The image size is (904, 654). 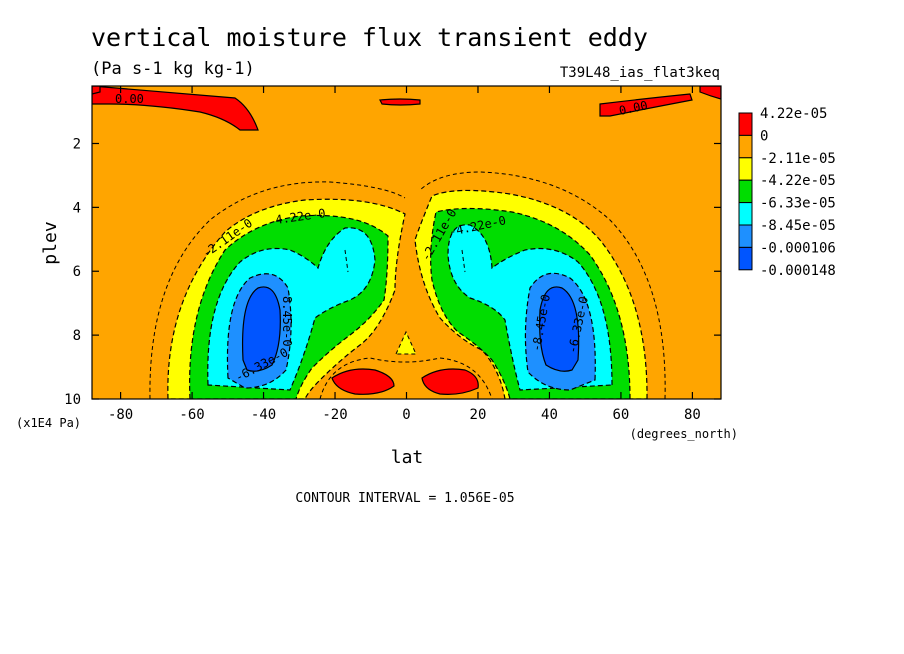 I want to click on inner-line-south, so click(x=346, y=261).